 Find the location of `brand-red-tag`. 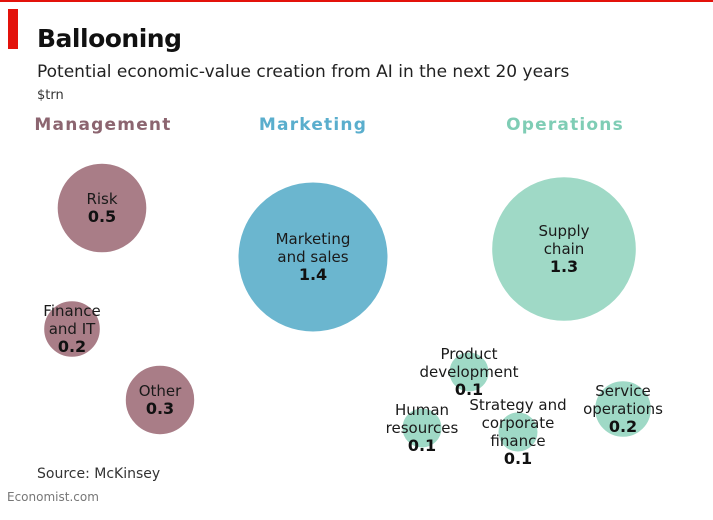

brand-red-tag is located at coordinates (13, 29).